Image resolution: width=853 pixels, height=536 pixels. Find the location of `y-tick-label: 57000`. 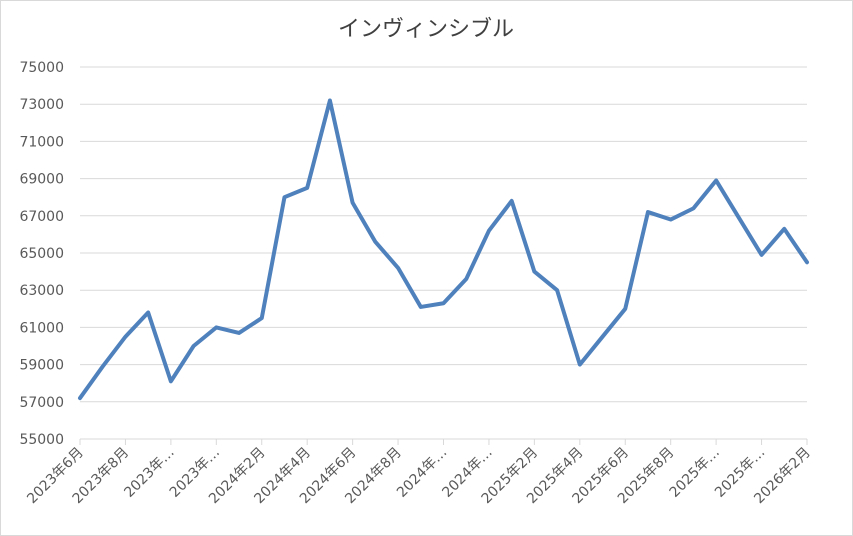

y-tick-label: 57000 is located at coordinates (41, 403).